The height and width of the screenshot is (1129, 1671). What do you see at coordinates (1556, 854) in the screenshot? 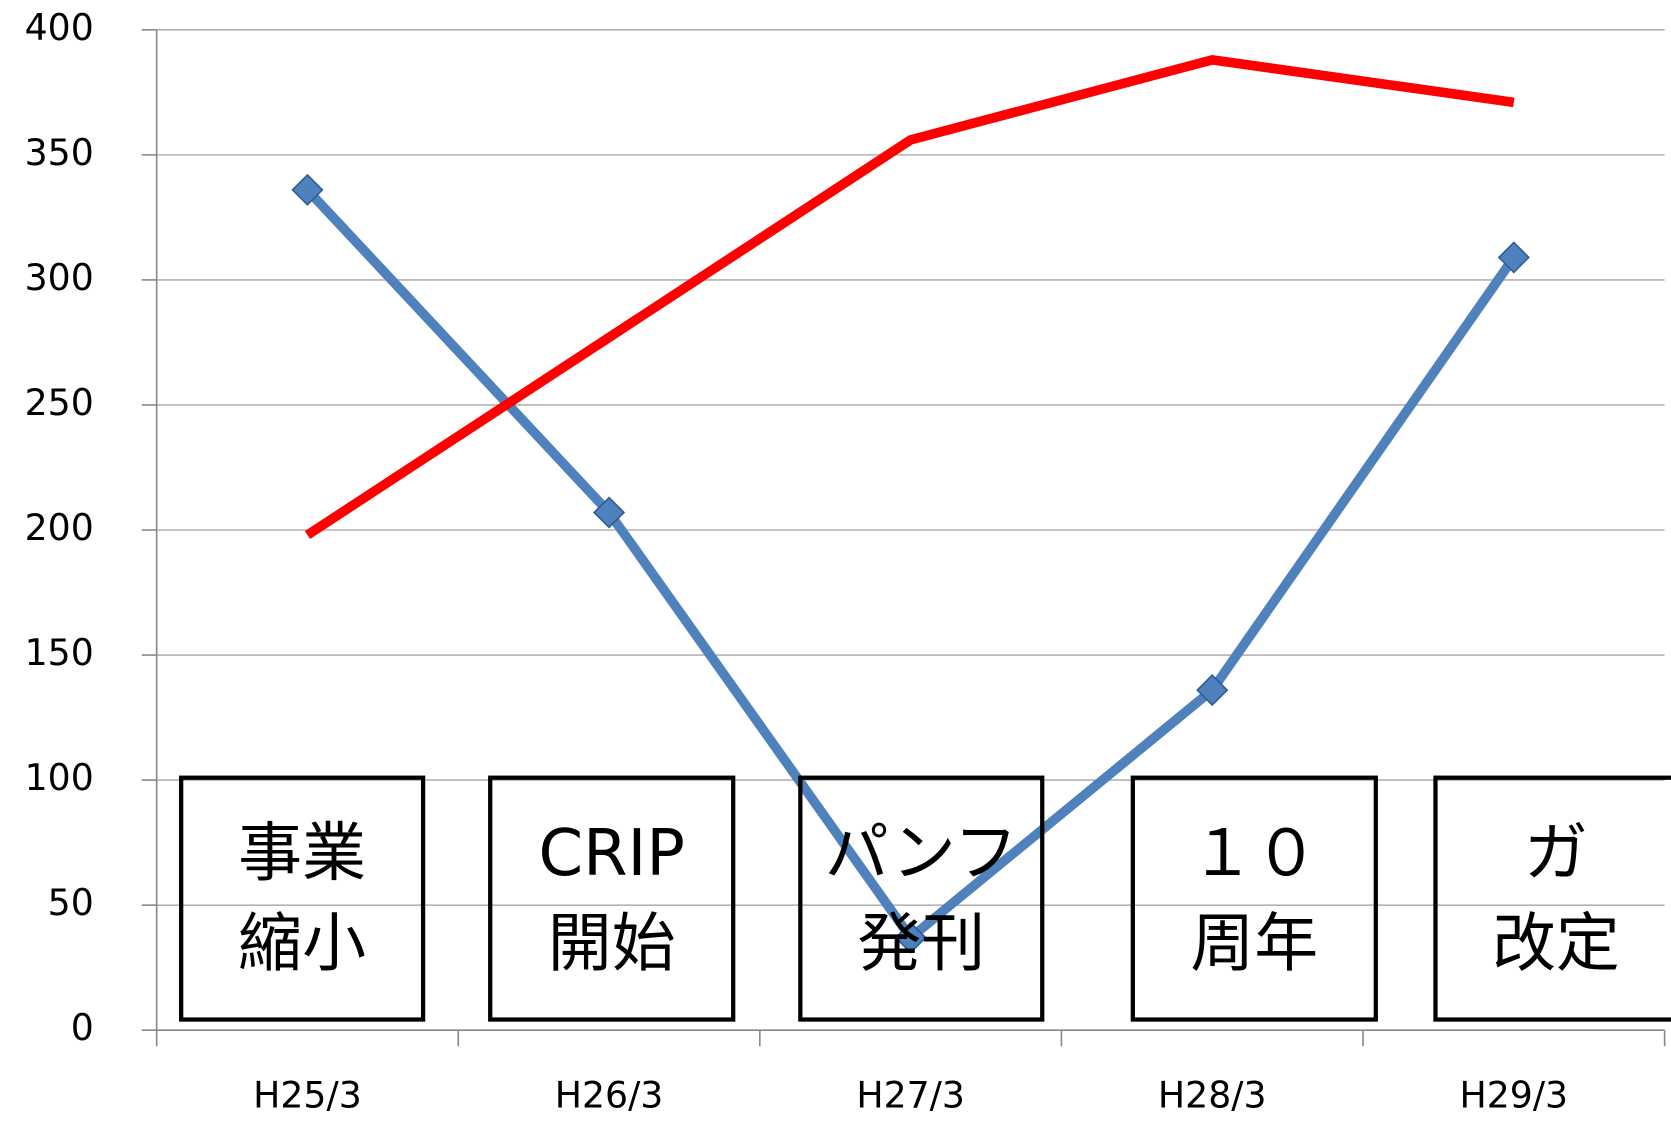
I see `annotation-text: ガ` at bounding box center [1556, 854].